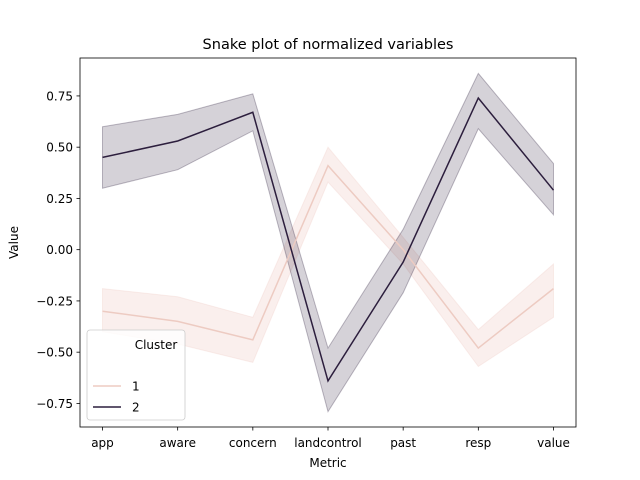  I want to click on y-tick-label: 0.00, so click(59, 250).